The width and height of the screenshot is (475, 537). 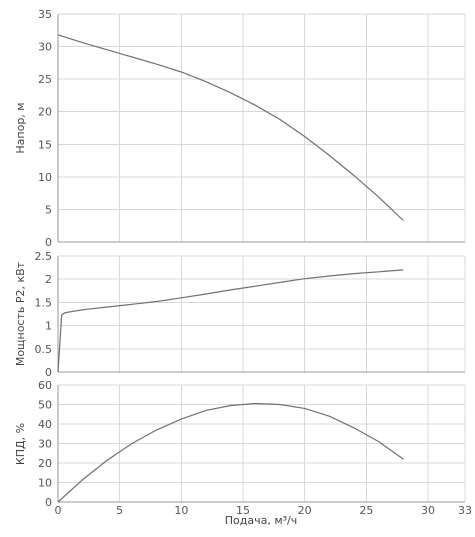 What do you see at coordinates (305, 510) in the screenshot?
I see `x-tick-label: 20` at bounding box center [305, 510].